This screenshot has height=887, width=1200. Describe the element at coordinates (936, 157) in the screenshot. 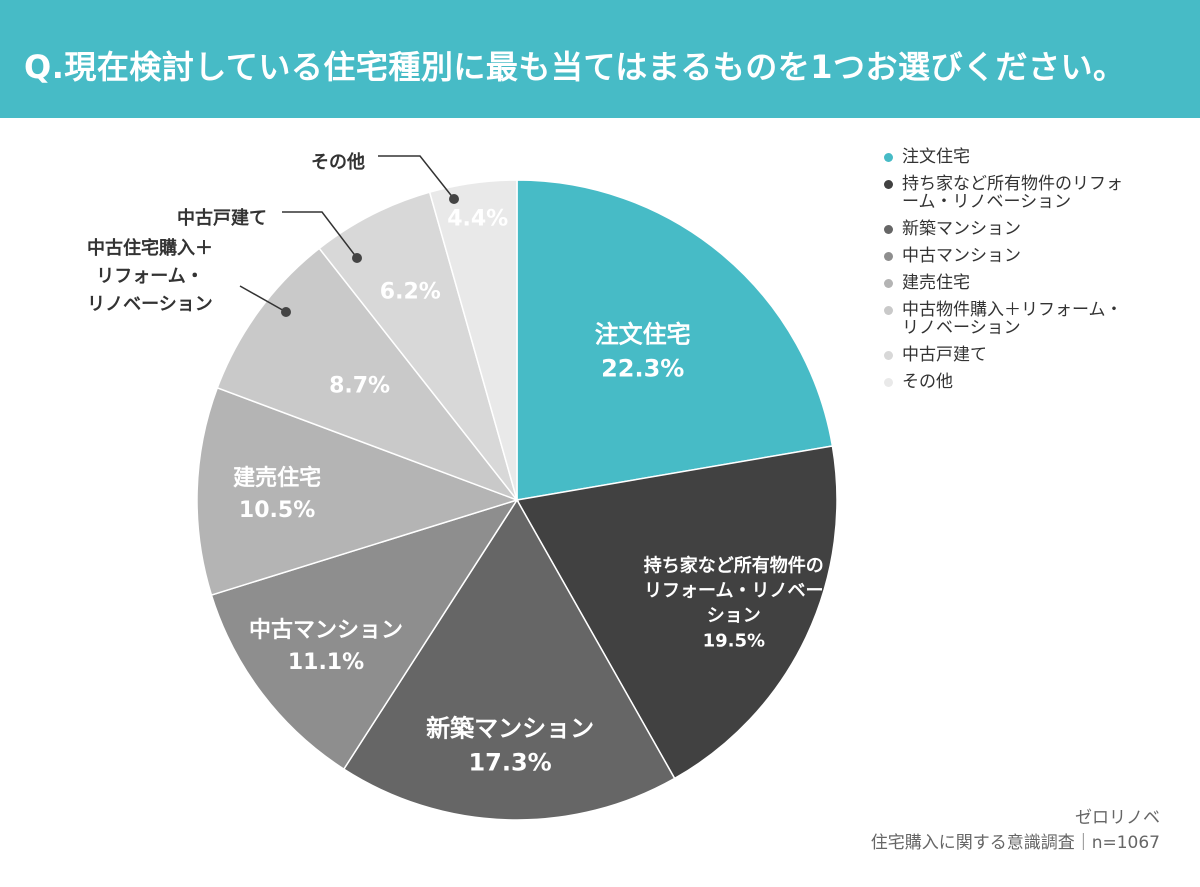

I see `legend-label: 注文住宅` at that location.